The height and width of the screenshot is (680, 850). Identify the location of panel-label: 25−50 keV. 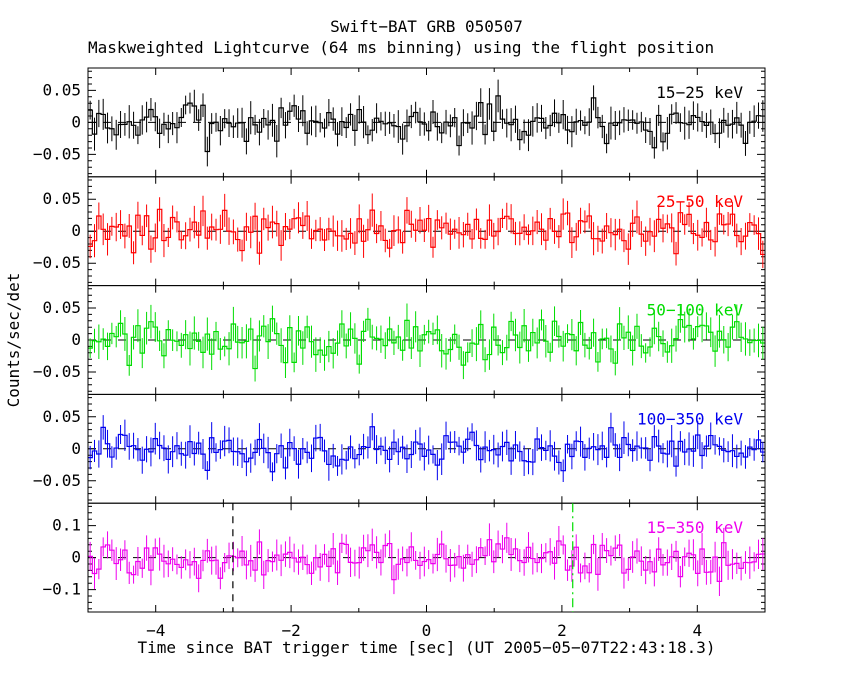
(699, 201).